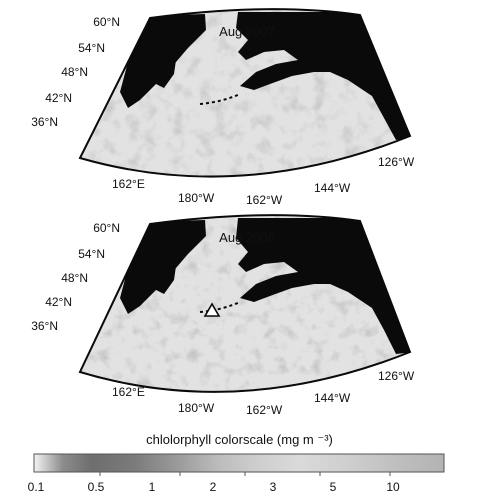 The width and height of the screenshot is (479, 500). I want to click on colorbar-tick-label: 0.5, so click(96, 487).